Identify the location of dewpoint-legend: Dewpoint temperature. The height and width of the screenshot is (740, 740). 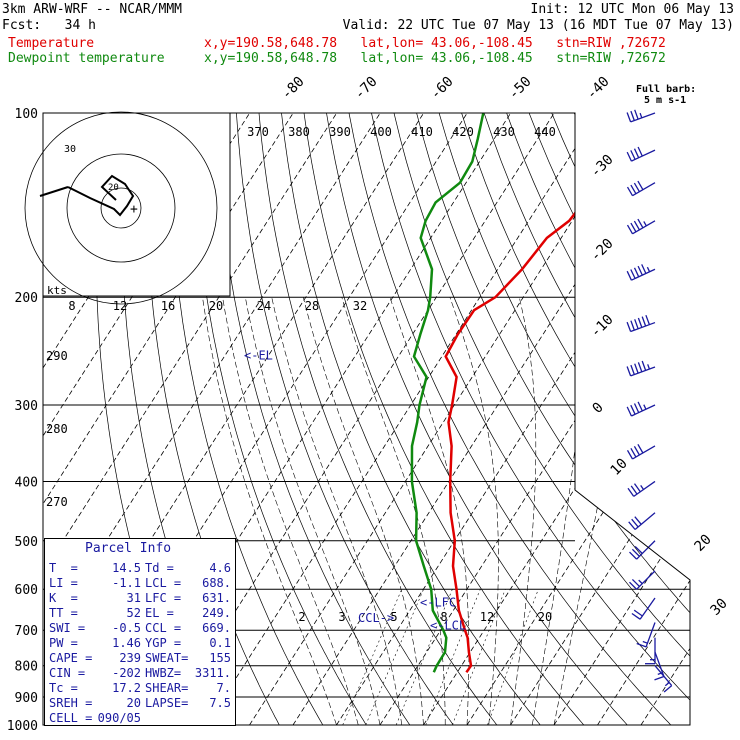
(86, 58).